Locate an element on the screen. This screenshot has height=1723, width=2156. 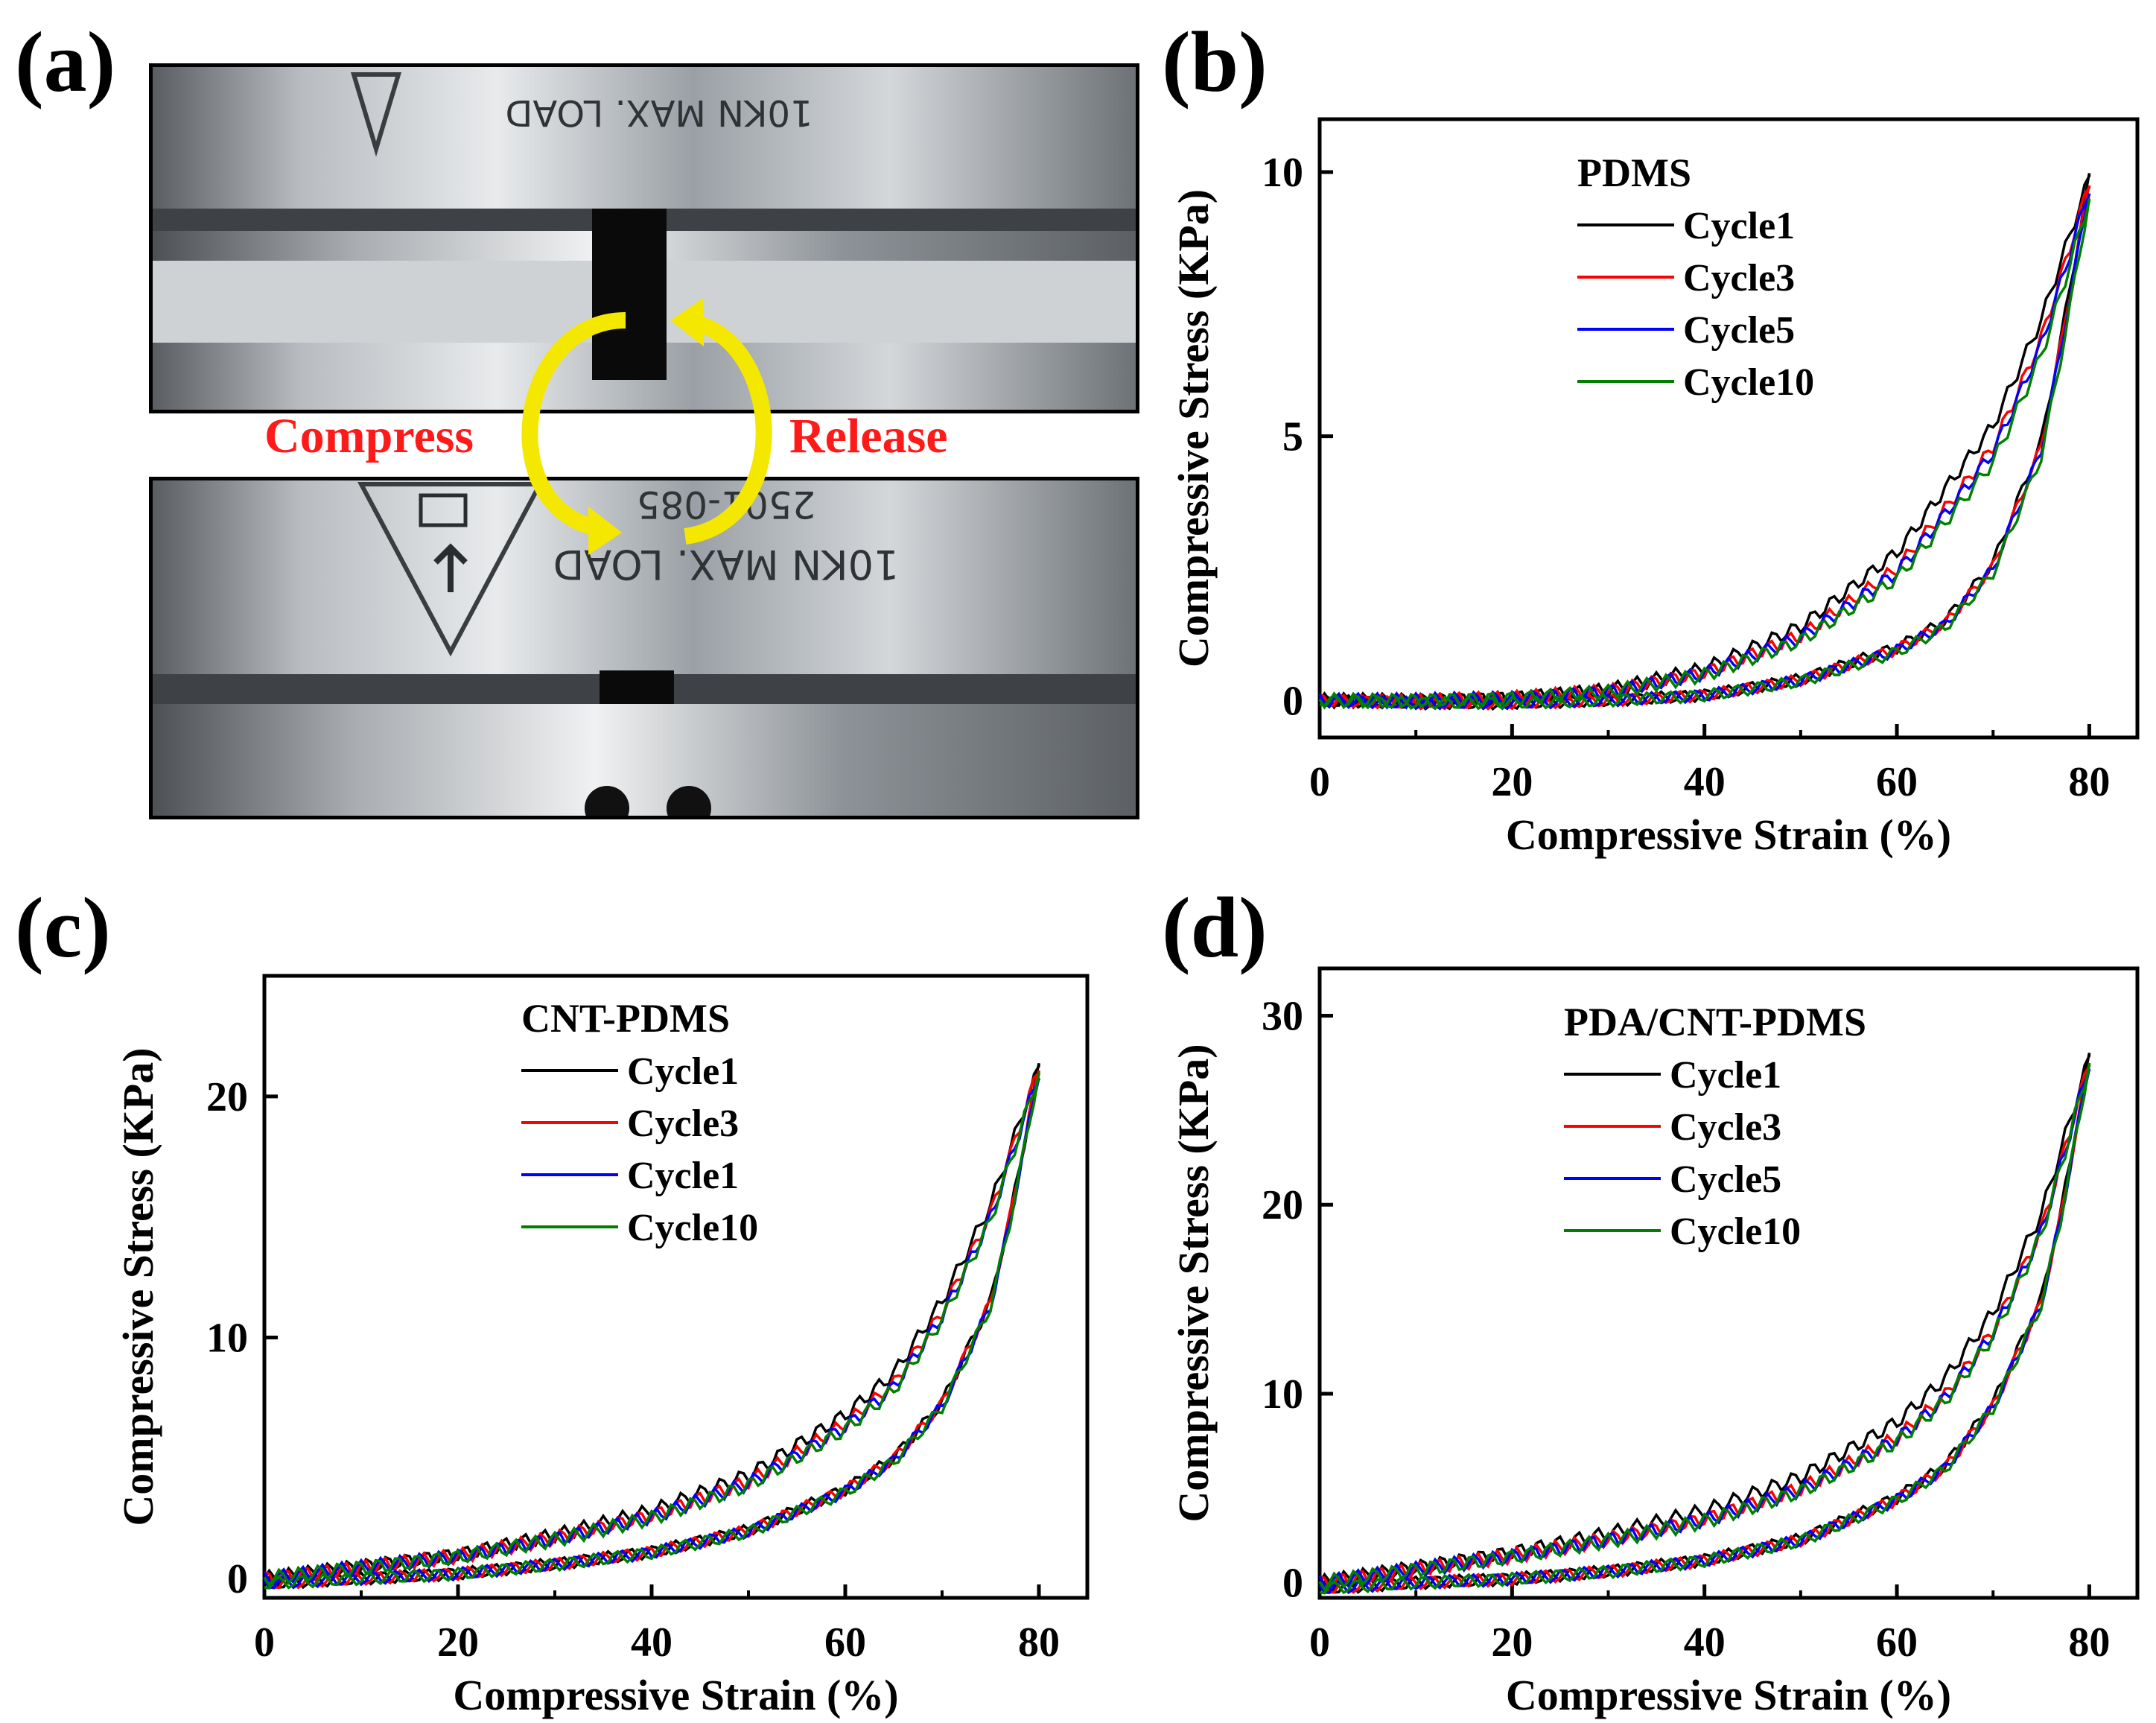
panel-a-letter: (a) is located at coordinates (66, 62).